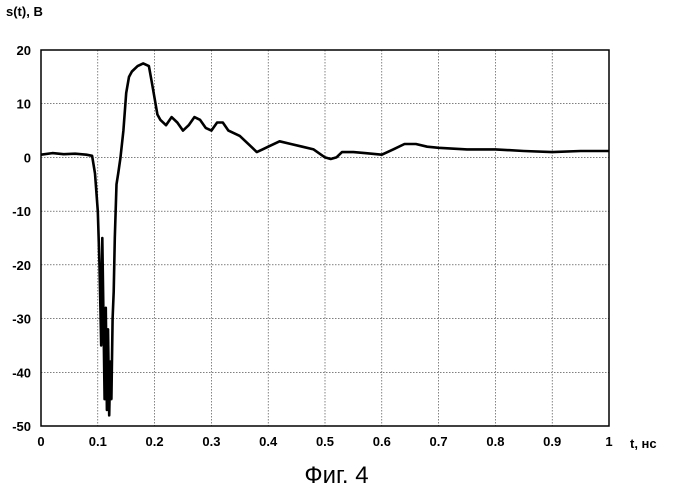 This screenshot has width=673, height=500. What do you see at coordinates (495, 441) in the screenshot?
I see `x-tick-label: 0.8` at bounding box center [495, 441].